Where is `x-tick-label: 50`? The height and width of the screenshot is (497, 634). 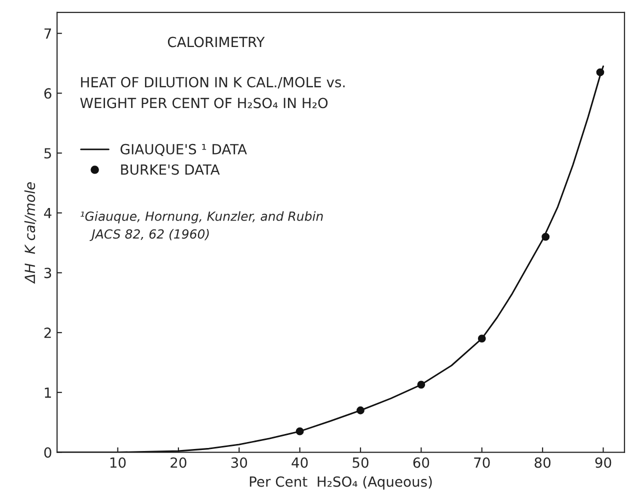
x-tick-label: 50 is located at coordinates (360, 462).